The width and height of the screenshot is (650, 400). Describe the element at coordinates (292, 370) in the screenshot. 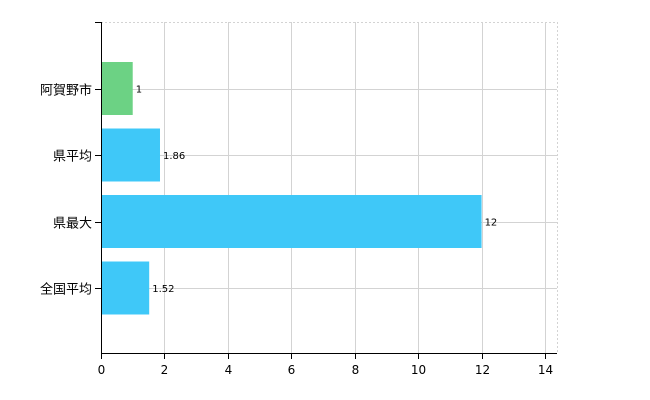

I see `x-tick-label-3: 6` at that location.